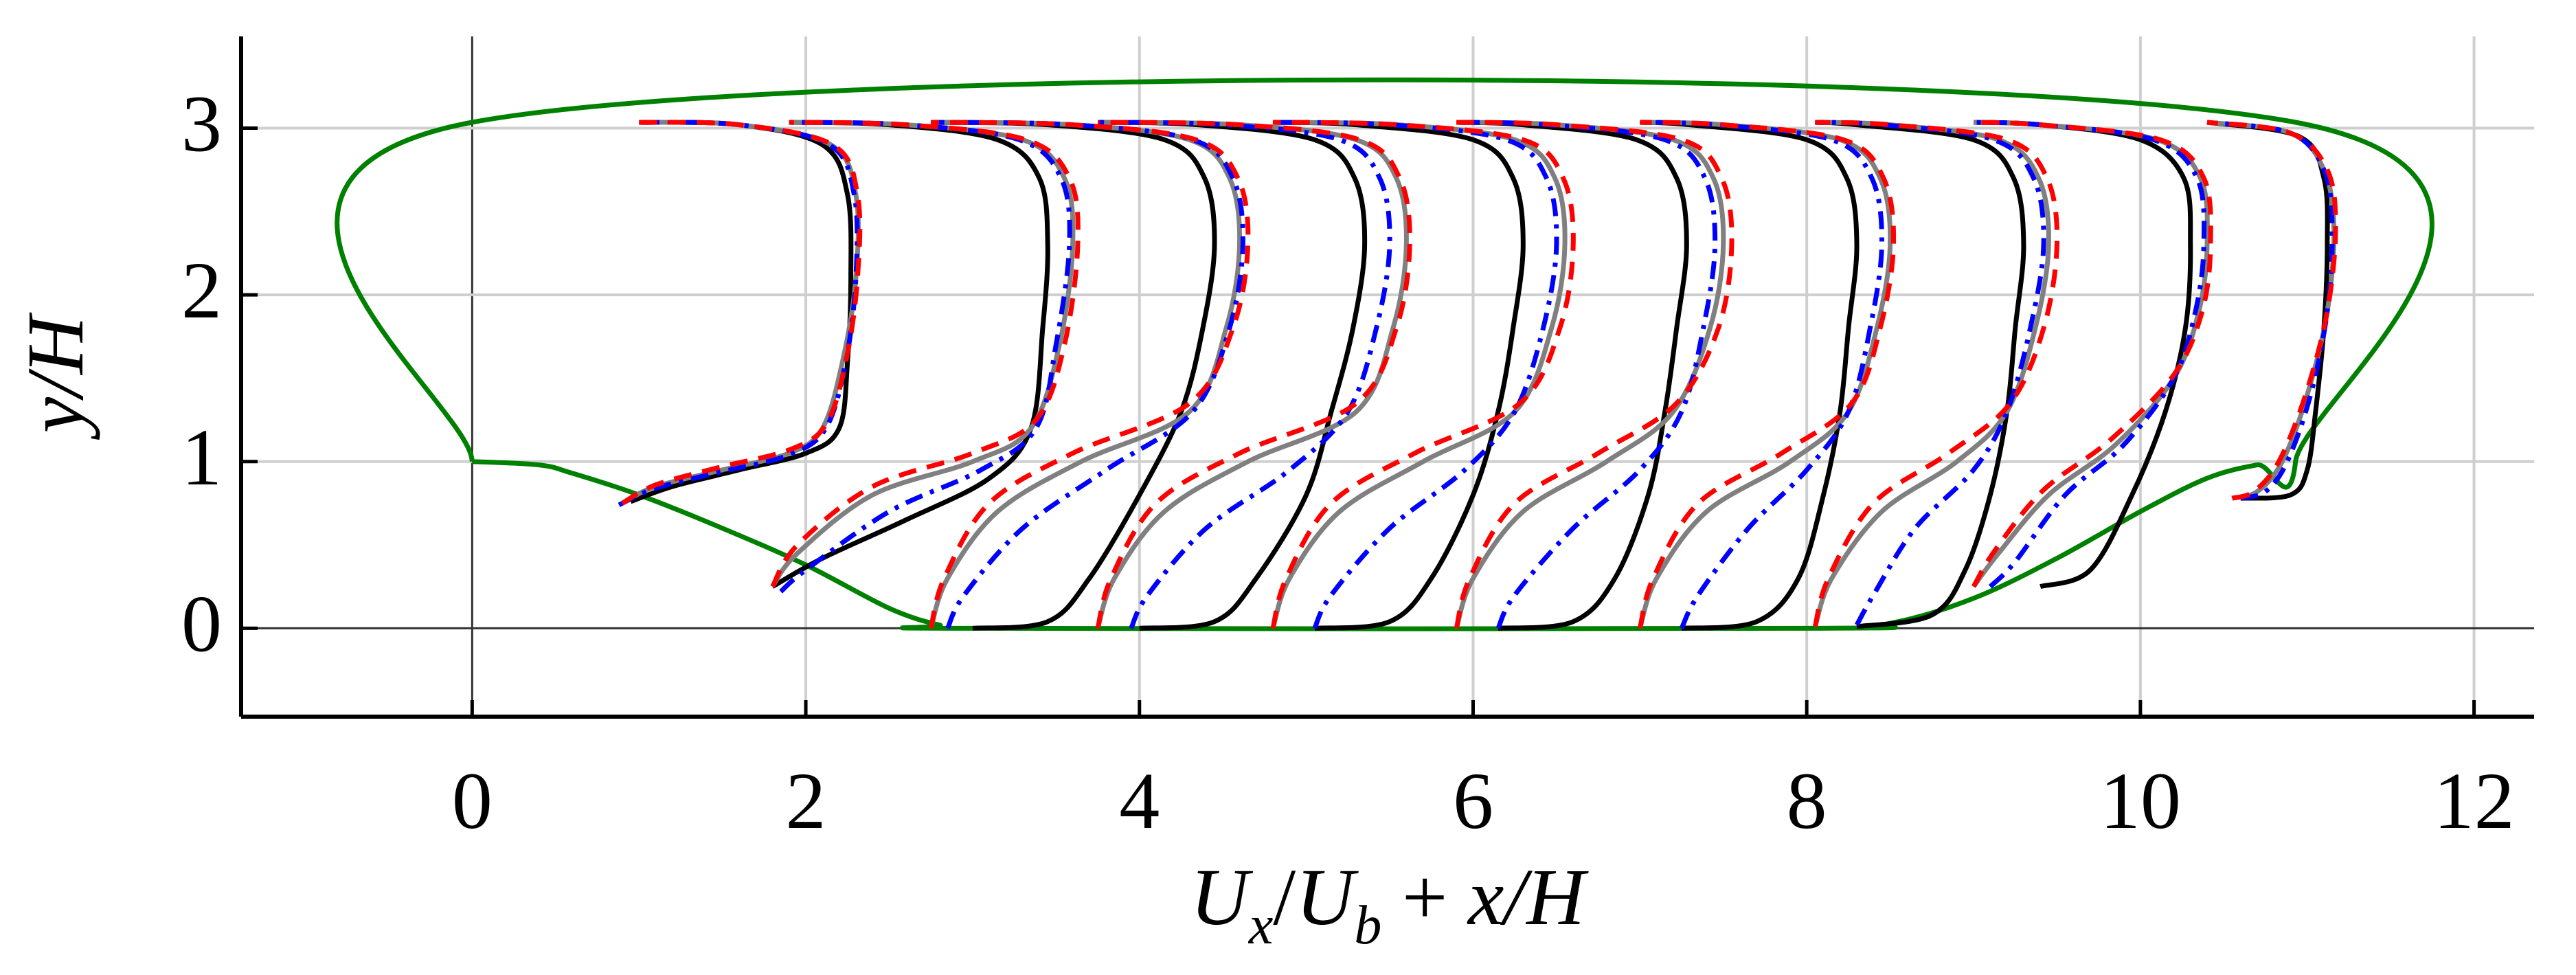 This screenshot has width=2576, height=975. Describe the element at coordinates (806, 801) in the screenshot. I see `x-tick-label: 2` at that location.